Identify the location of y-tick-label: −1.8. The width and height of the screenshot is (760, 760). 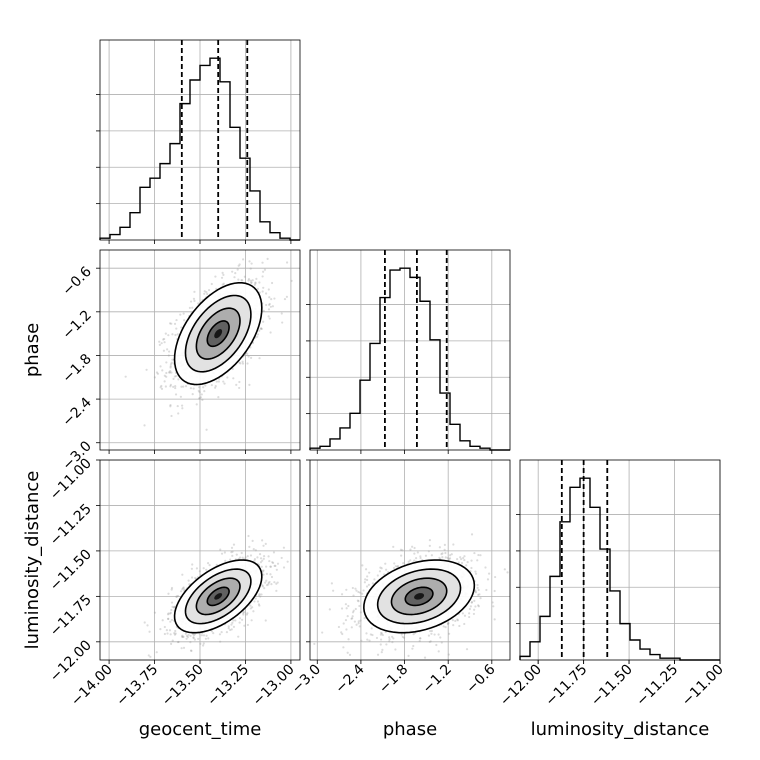
(76, 368).